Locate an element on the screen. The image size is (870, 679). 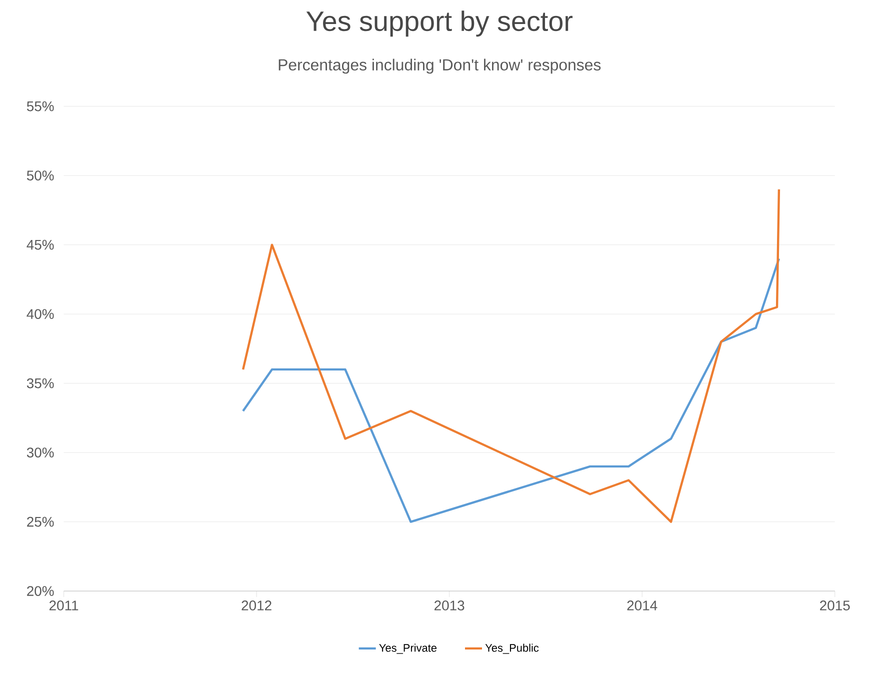
legend-label: Yes_Private is located at coordinates (408, 649).